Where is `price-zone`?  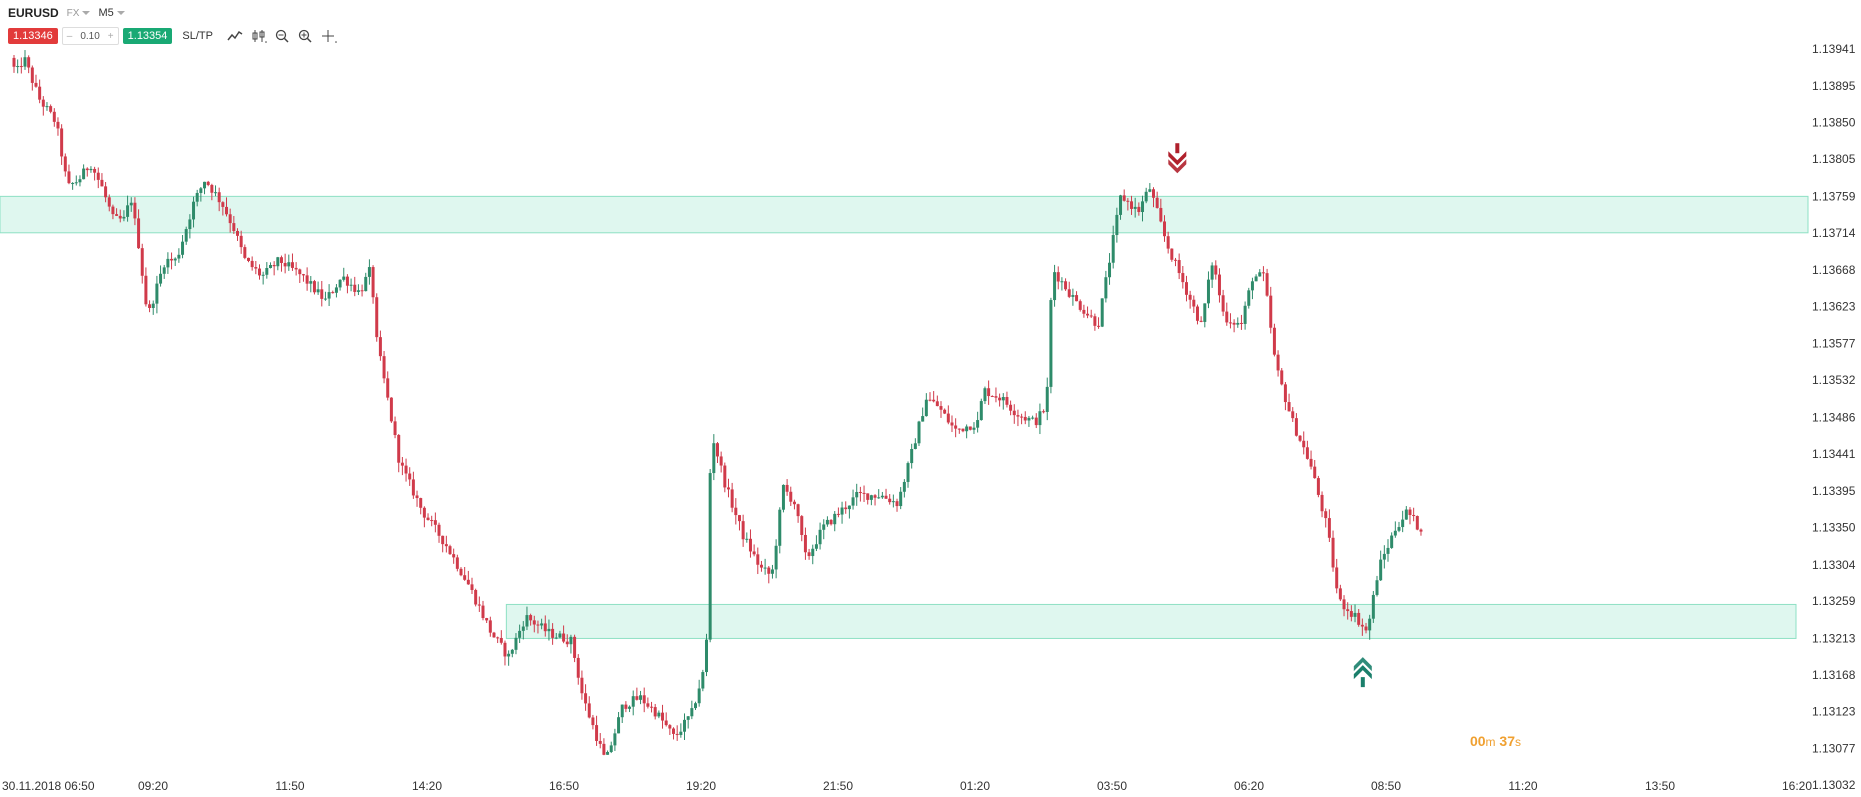 price-zone is located at coordinates (904, 214).